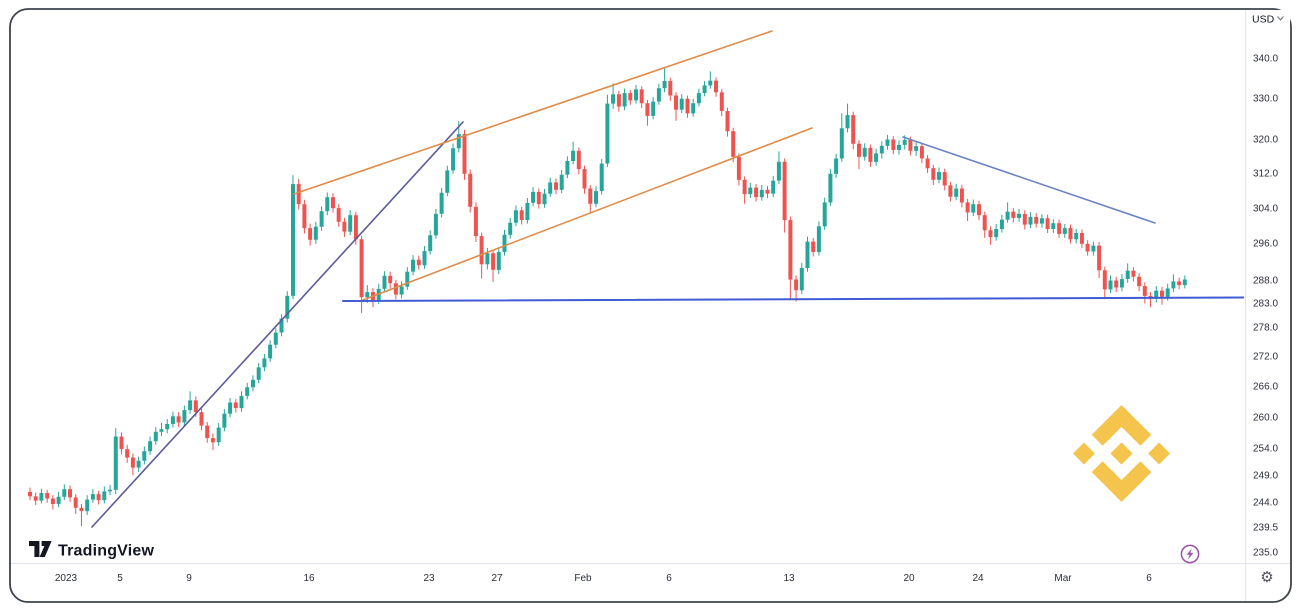 The height and width of the screenshot is (611, 1300). I want to click on flash-trade-button, so click(1190, 554).